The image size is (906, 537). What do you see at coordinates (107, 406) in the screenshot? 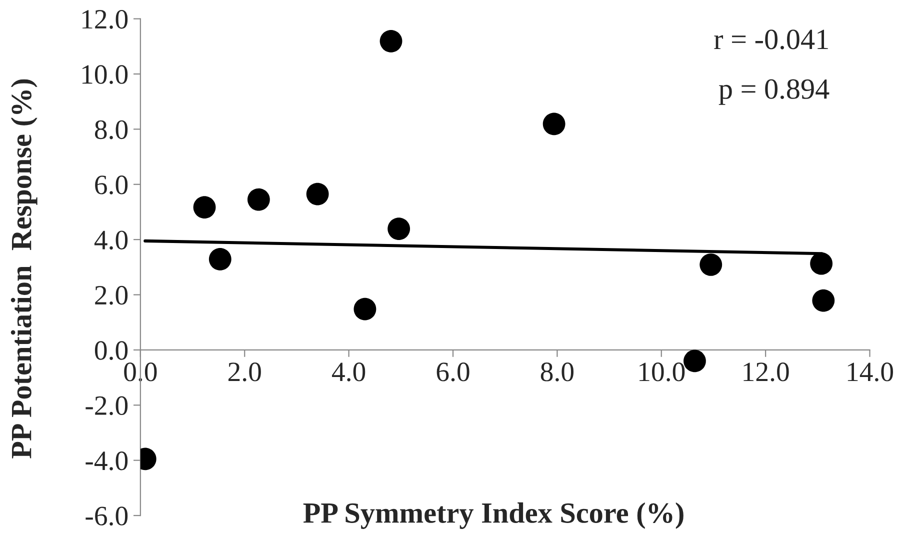
I see `y-tick-label: -2.0` at bounding box center [107, 406].